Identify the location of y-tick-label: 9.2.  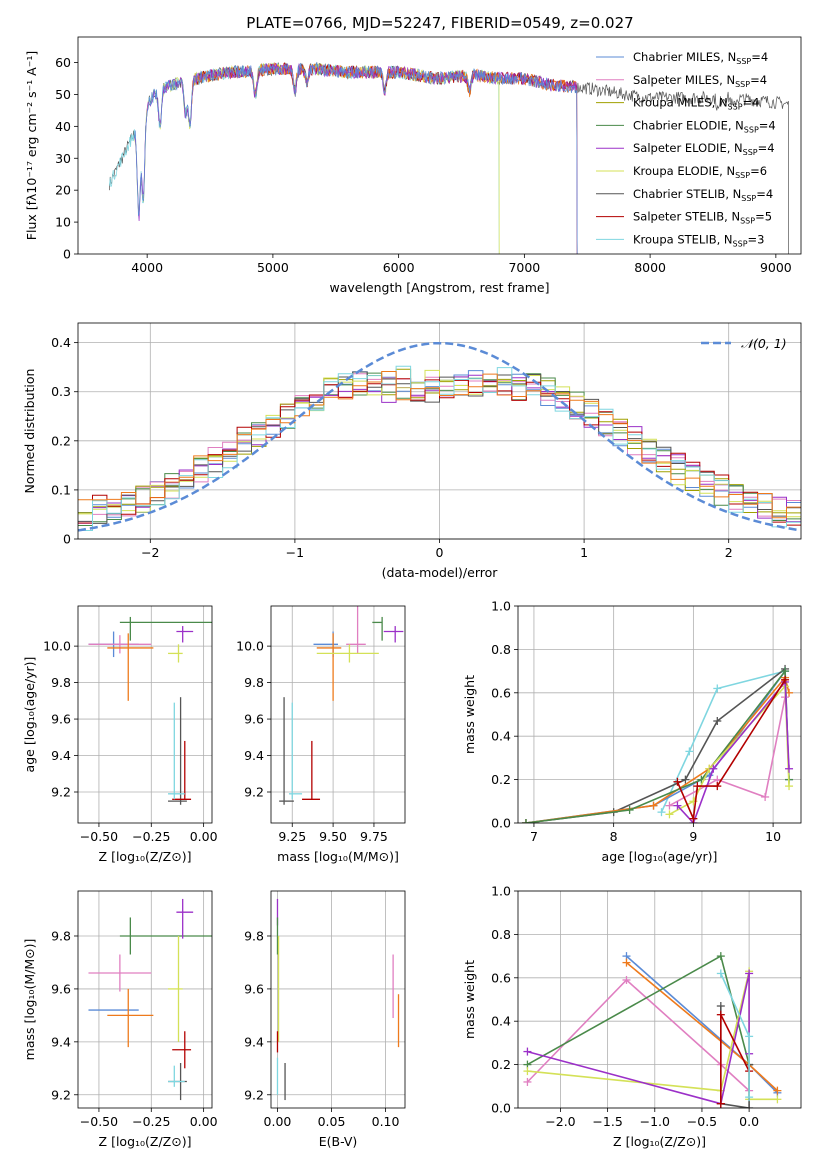
(254, 792).